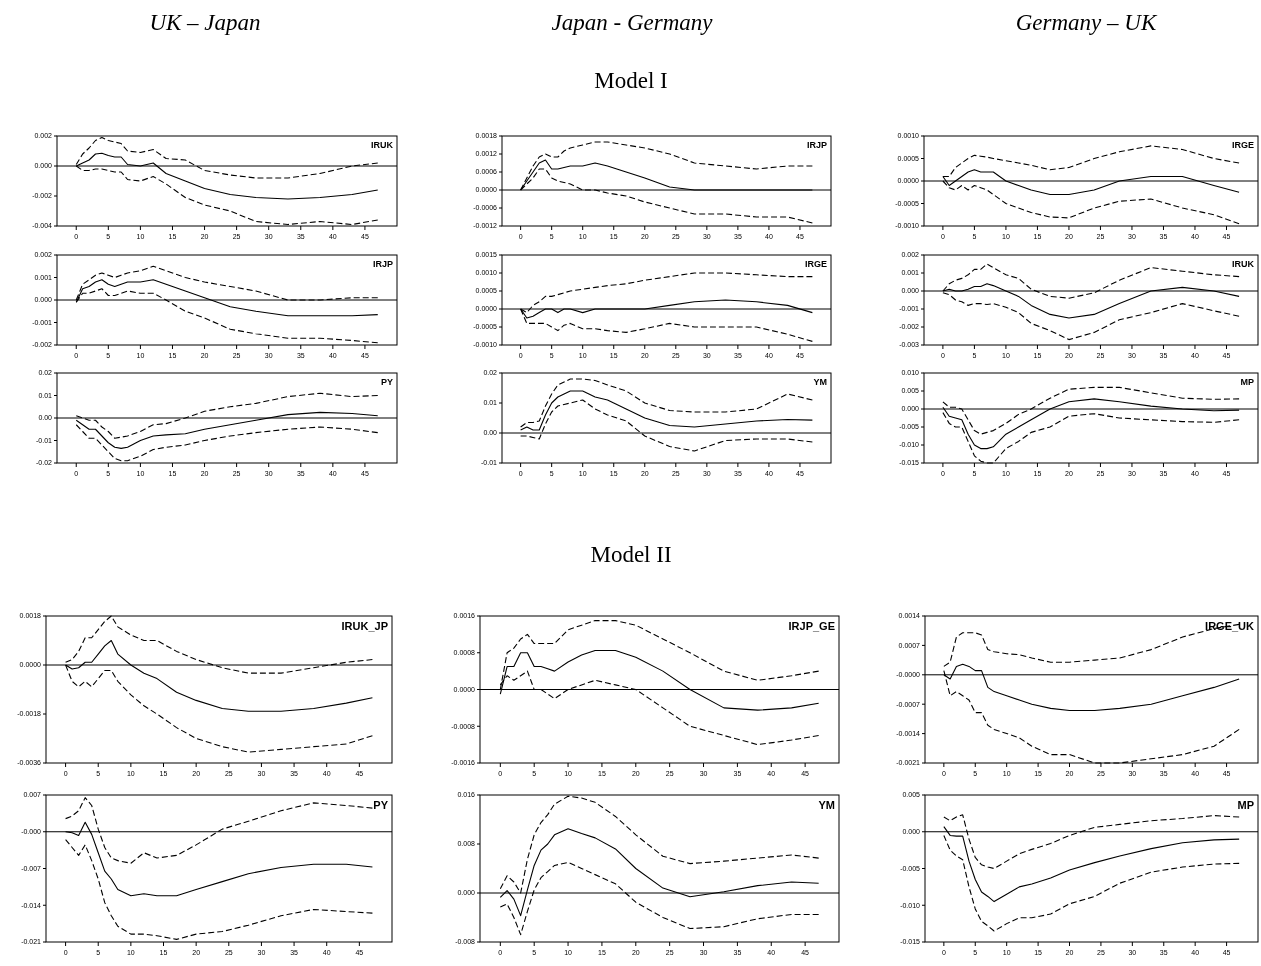  I want to click on text: Germany – UK, so click(1086, 22).